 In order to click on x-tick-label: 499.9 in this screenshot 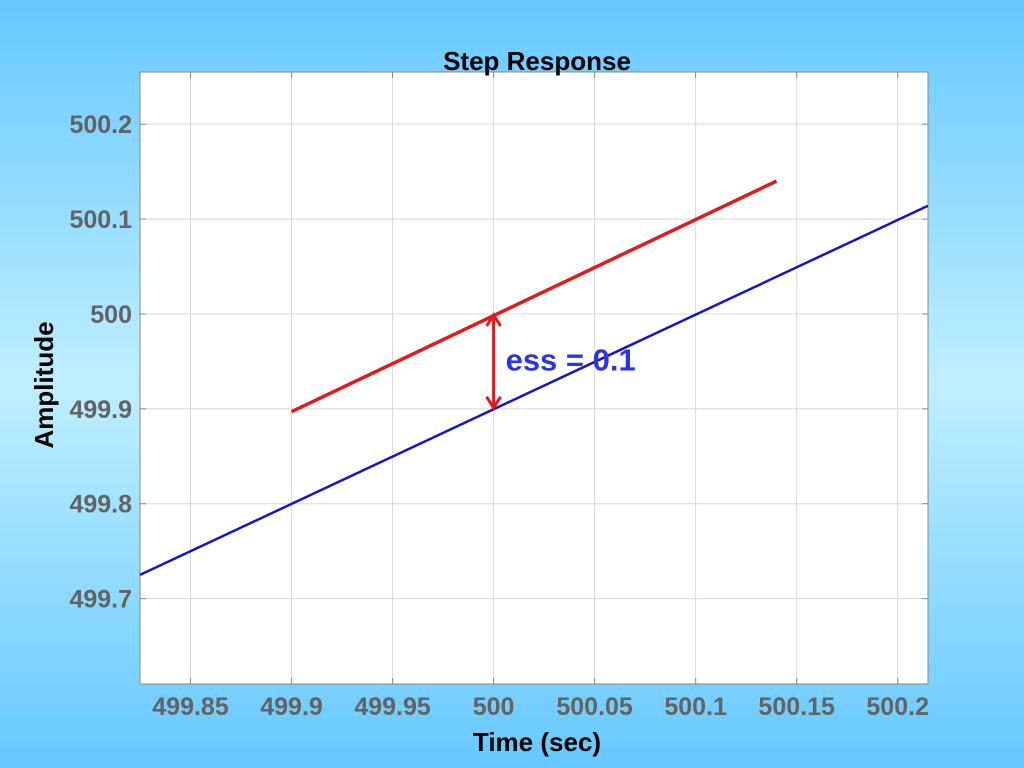, I will do `click(291, 707)`.